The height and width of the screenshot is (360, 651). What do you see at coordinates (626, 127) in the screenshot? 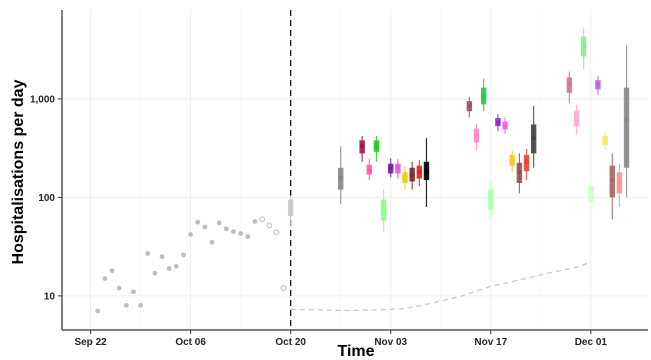
I see `forecast-box` at bounding box center [626, 127].